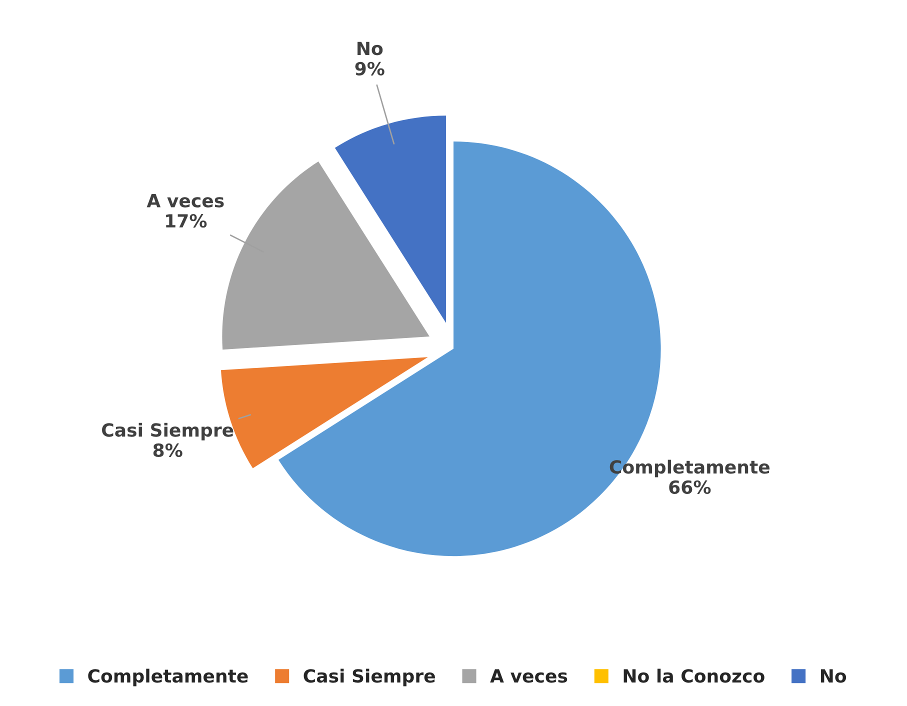 The height and width of the screenshot is (706, 907). What do you see at coordinates (370, 49) in the screenshot?
I see `slice-label: No` at bounding box center [370, 49].